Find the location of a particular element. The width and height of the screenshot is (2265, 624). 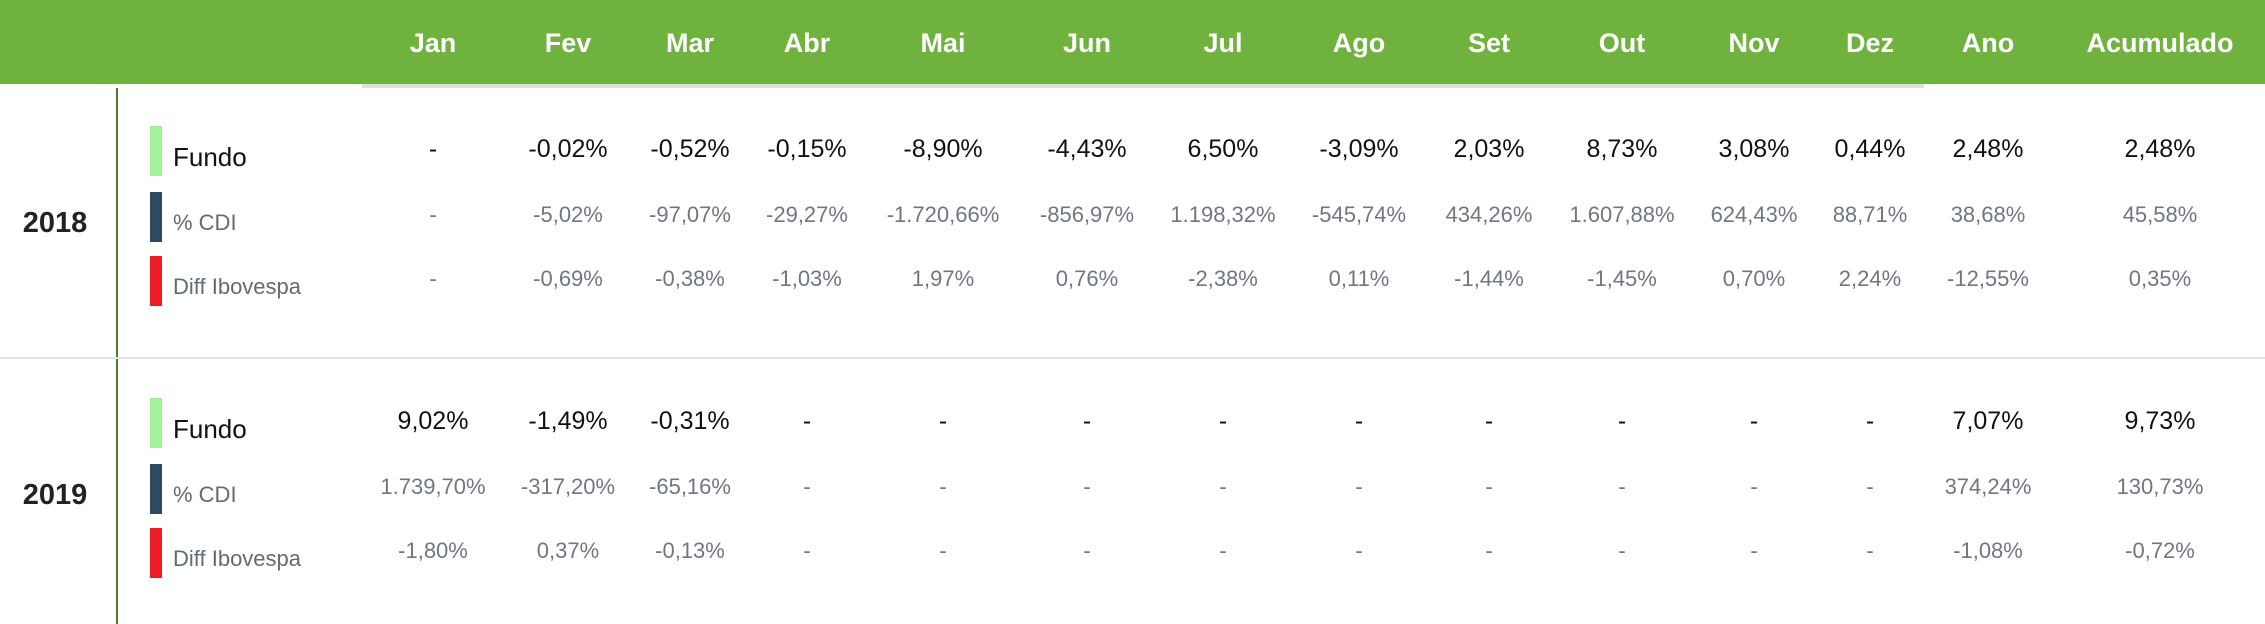

cell-cdi: -65,16% is located at coordinates (690, 486).